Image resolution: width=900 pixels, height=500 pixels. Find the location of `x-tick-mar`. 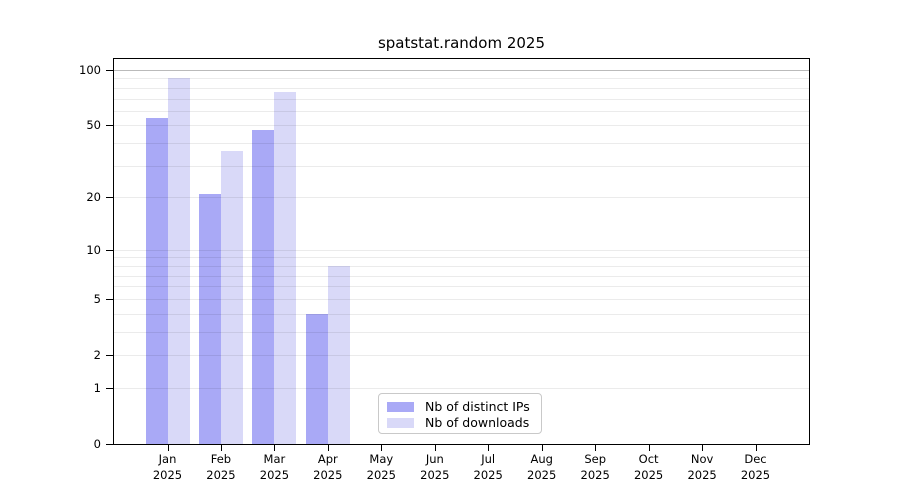

x-tick-mar is located at coordinates (275, 448).